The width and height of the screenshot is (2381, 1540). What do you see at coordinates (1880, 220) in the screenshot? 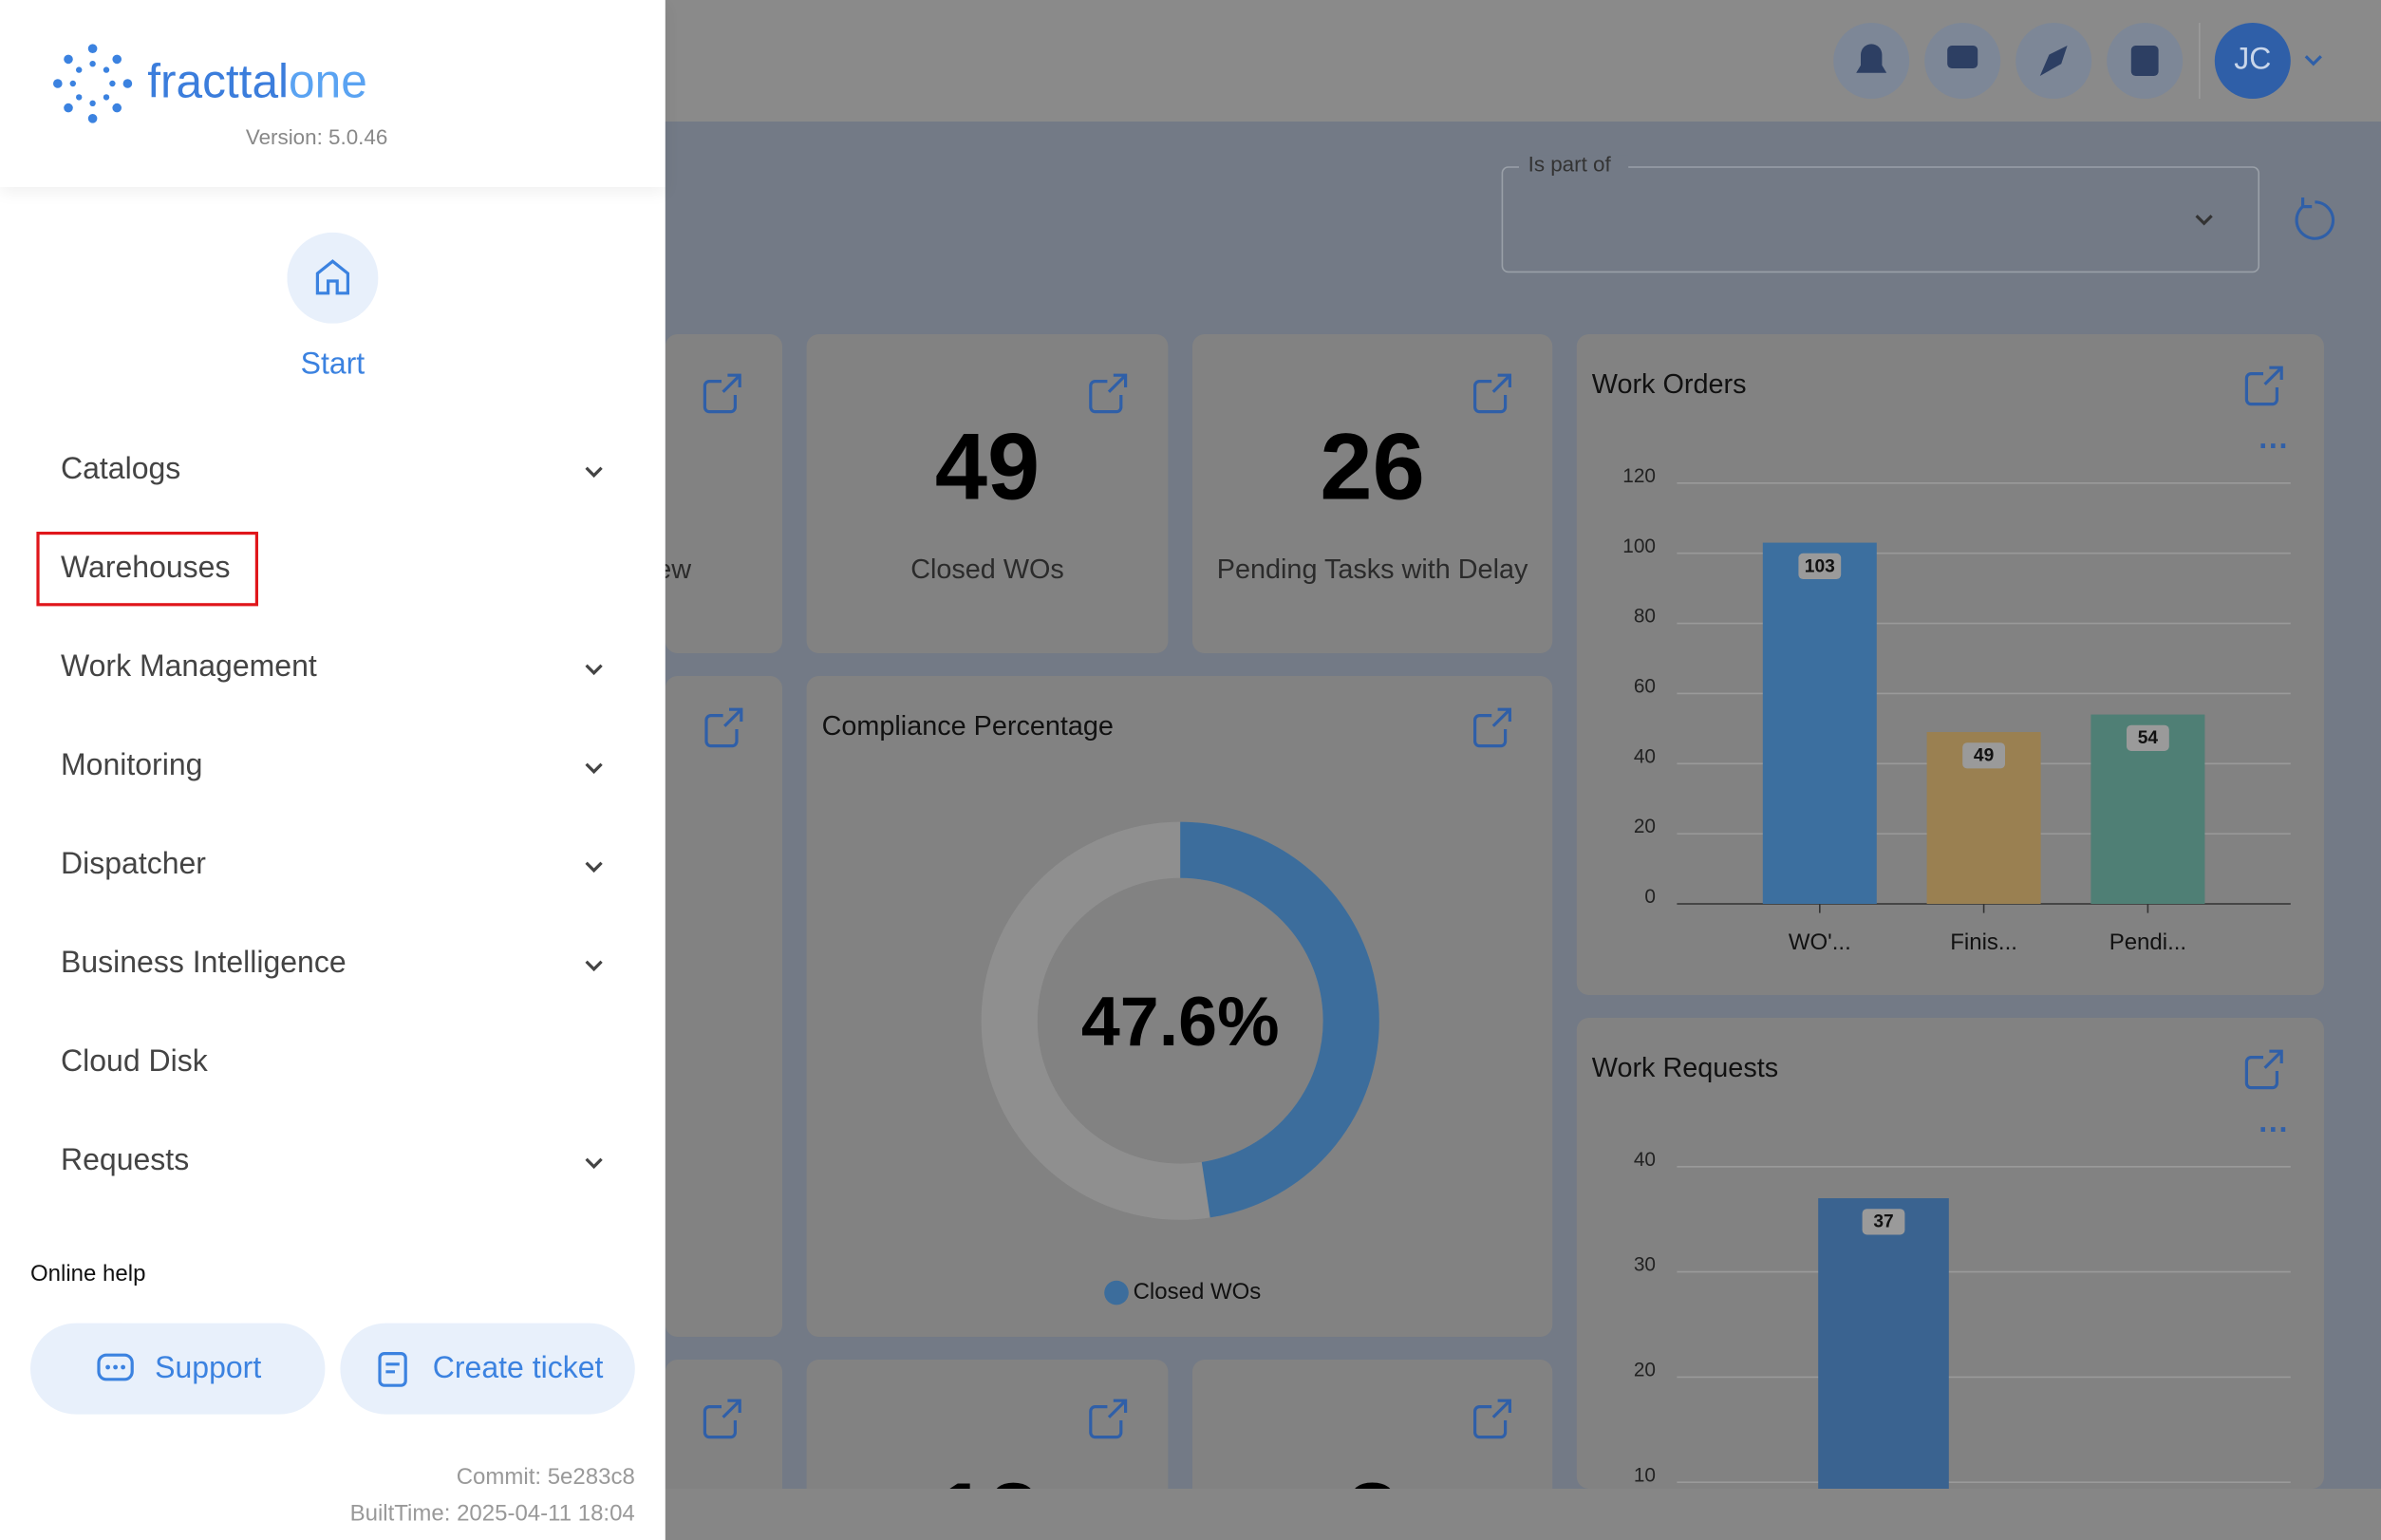
I see `filter-box` at bounding box center [1880, 220].